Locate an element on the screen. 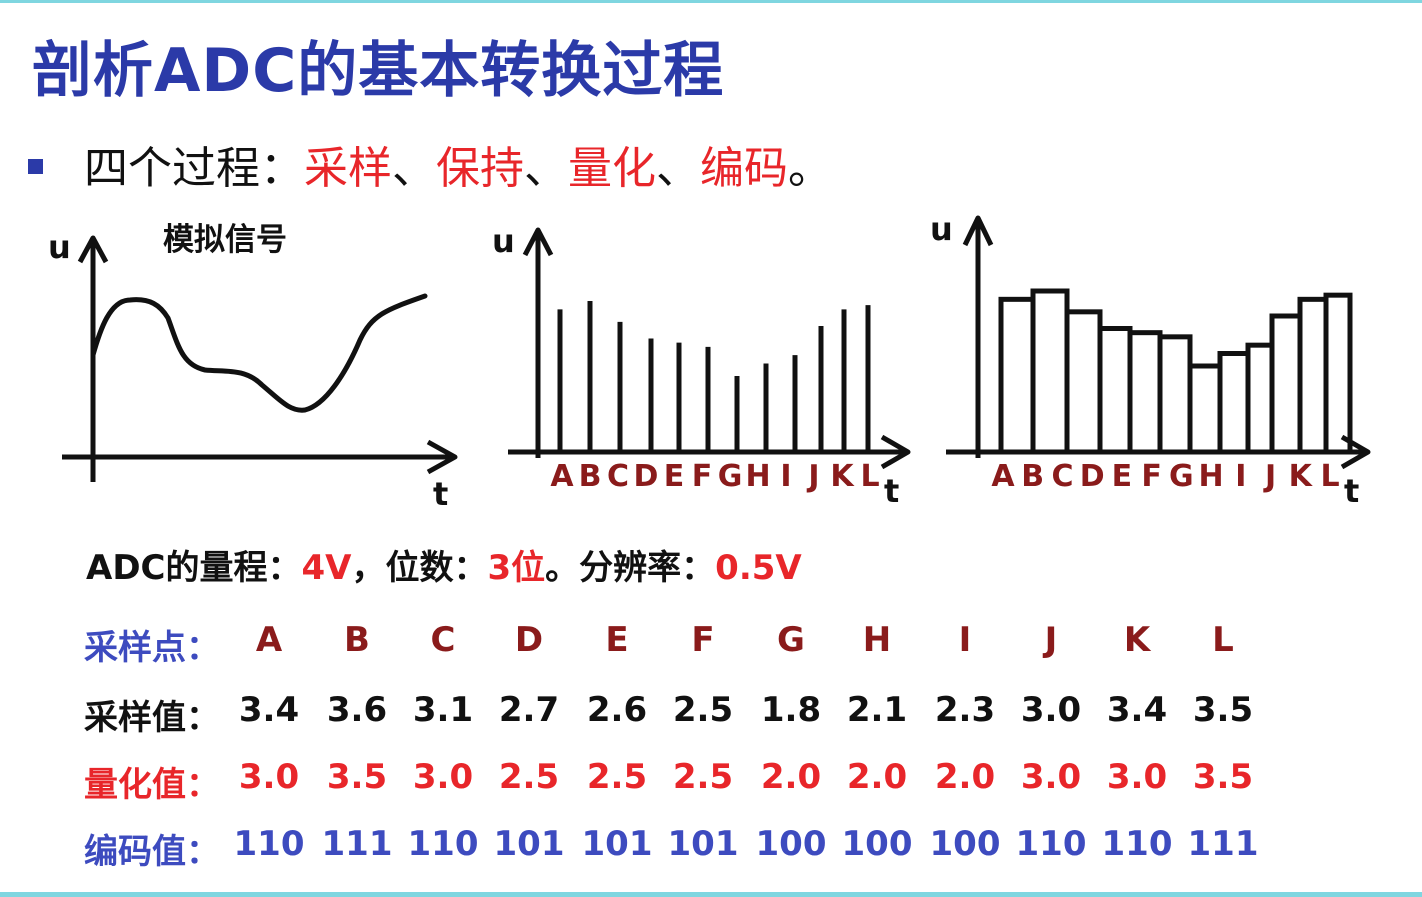 This screenshot has height=897, width=1422. page-title: 剖析ADC的基本转换过程 is located at coordinates (378, 71).